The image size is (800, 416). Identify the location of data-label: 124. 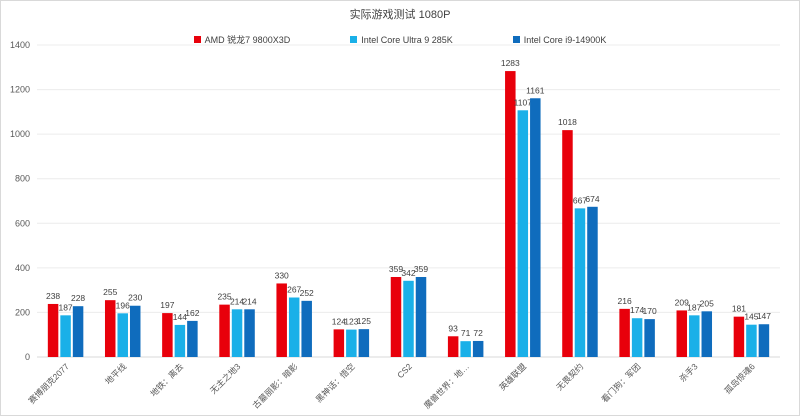
(339, 321).